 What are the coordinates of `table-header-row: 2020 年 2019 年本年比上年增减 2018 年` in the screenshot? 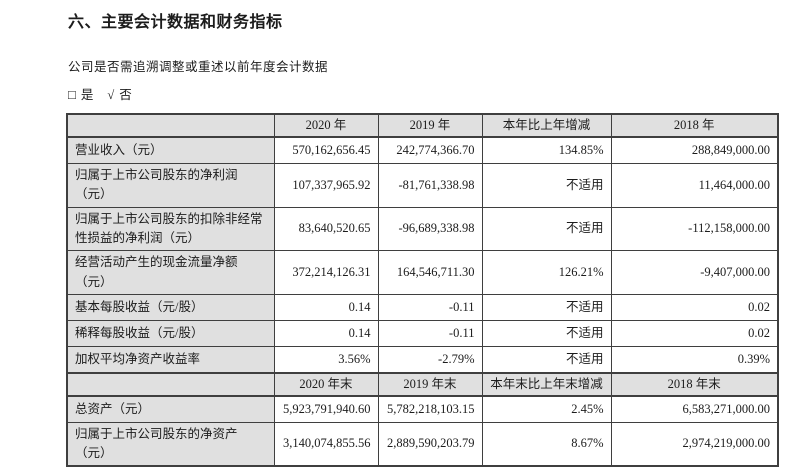 It's located at (422, 125).